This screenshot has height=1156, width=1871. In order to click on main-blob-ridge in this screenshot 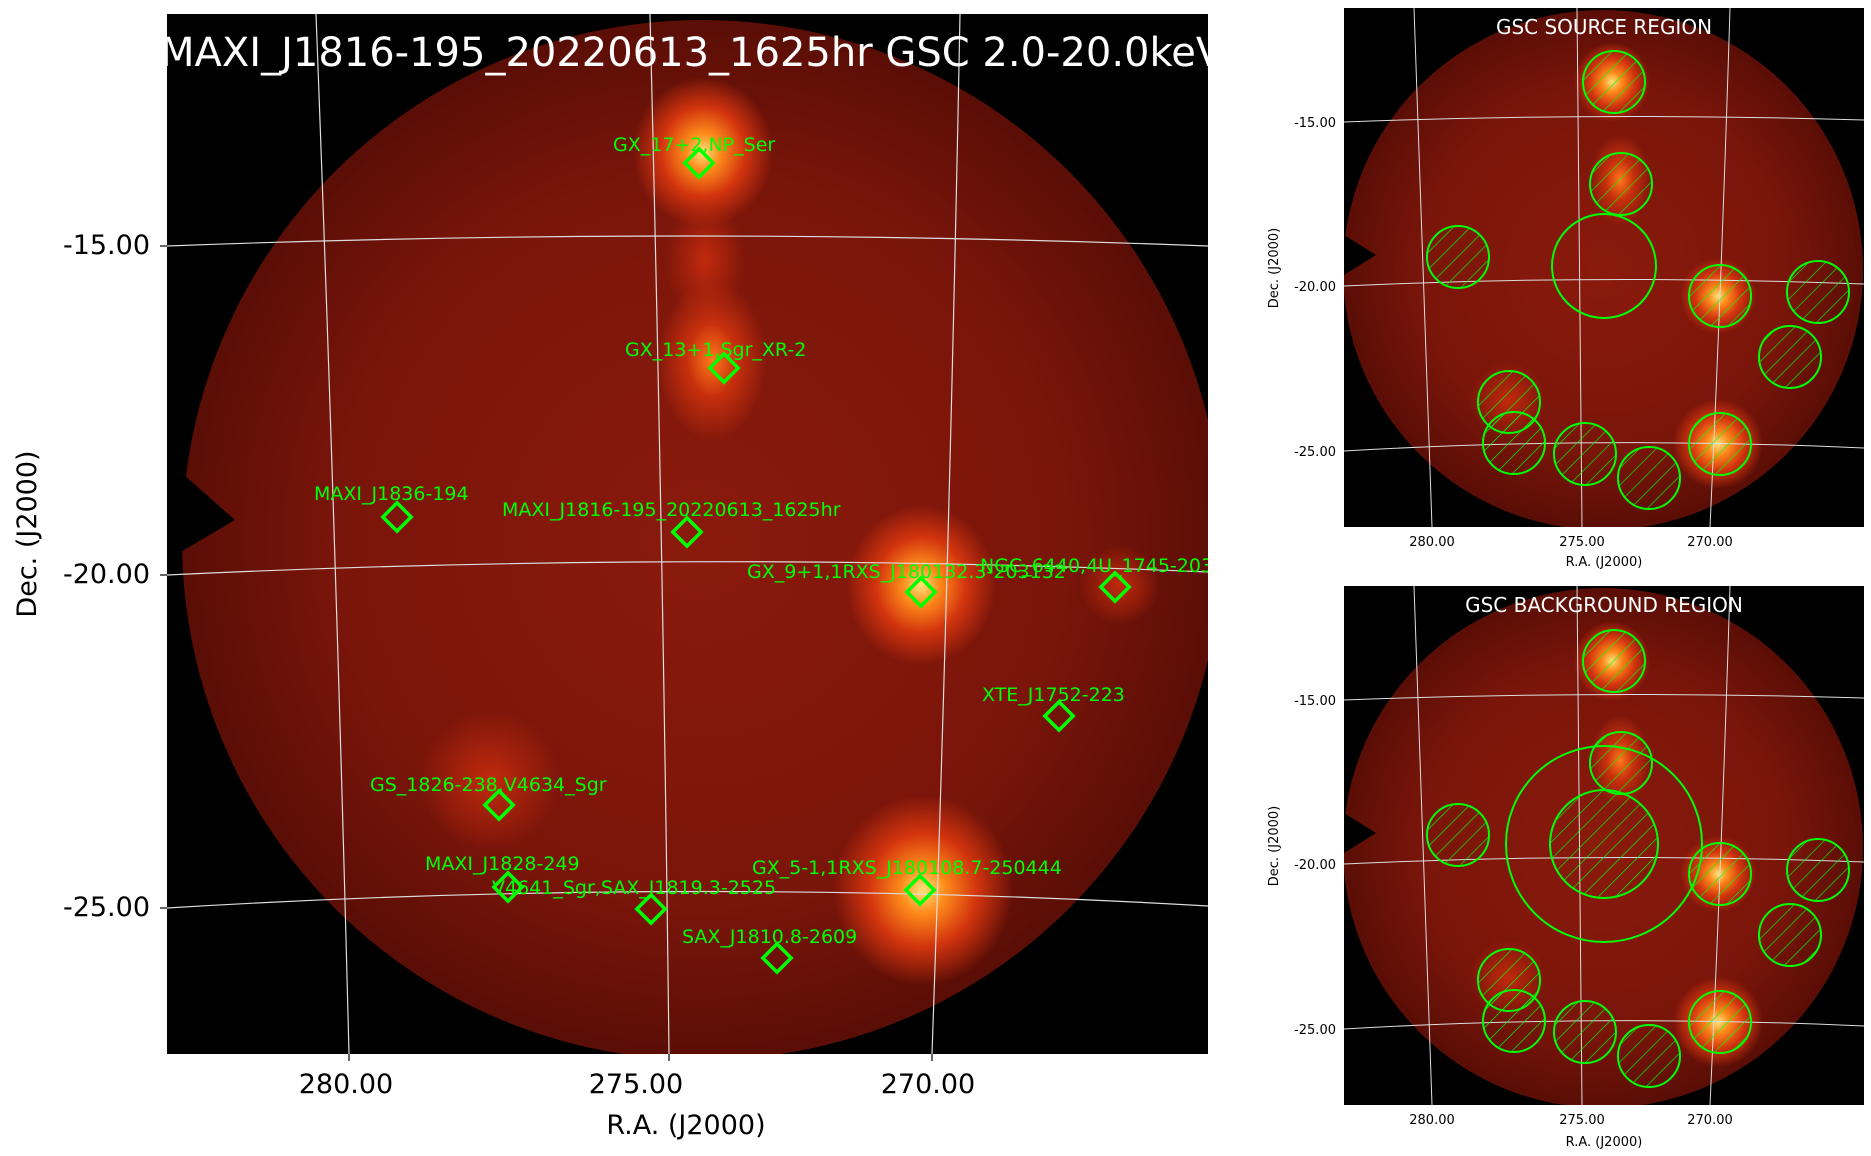, I will do `click(705, 260)`.